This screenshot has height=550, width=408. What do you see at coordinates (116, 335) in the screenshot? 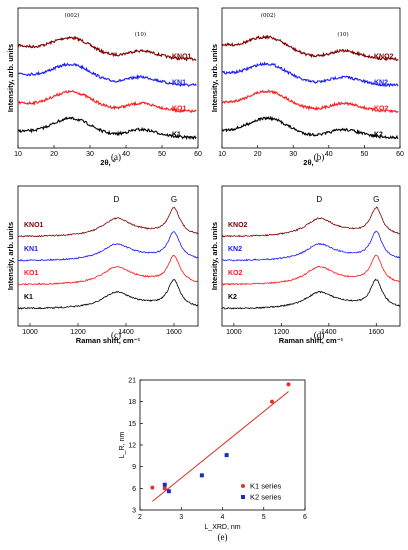
I see `panel-caption: (c)` at bounding box center [116, 335].